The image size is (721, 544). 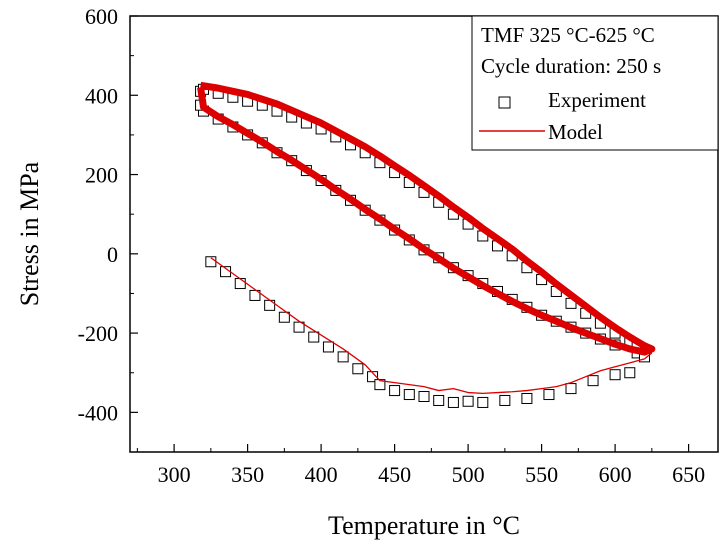 I want to click on x-tick-label: 450, so click(x=394, y=474).